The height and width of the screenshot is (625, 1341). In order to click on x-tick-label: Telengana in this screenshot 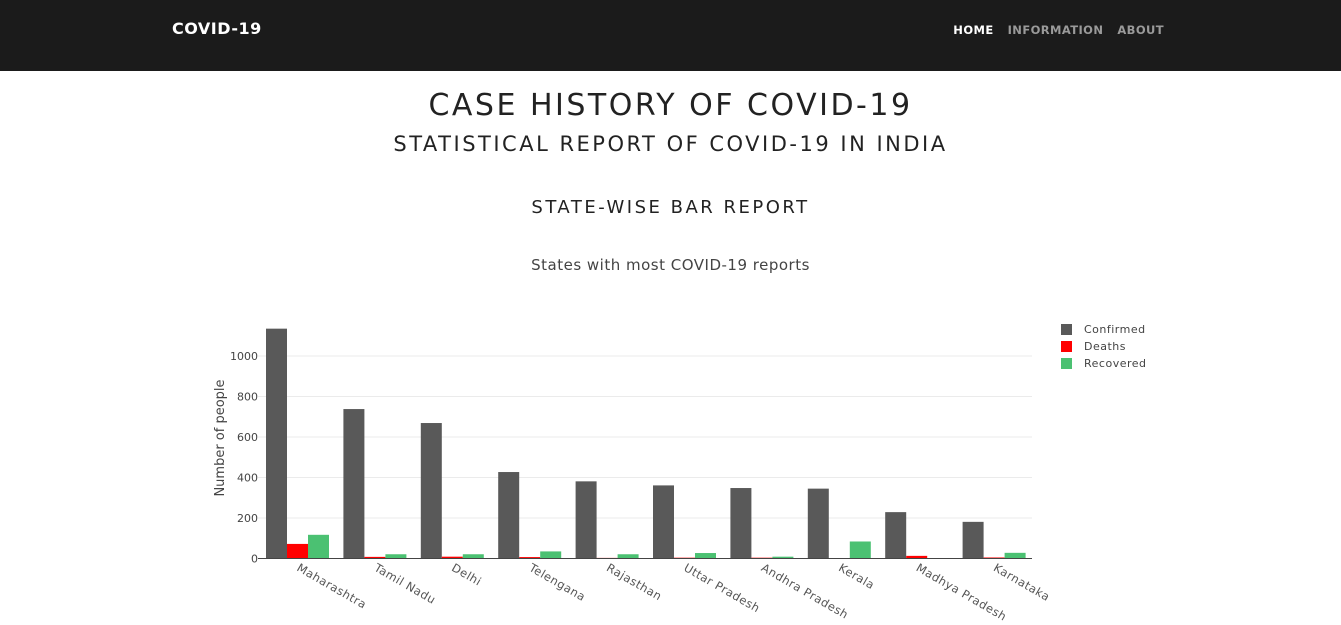, I will do `click(557, 582)`.